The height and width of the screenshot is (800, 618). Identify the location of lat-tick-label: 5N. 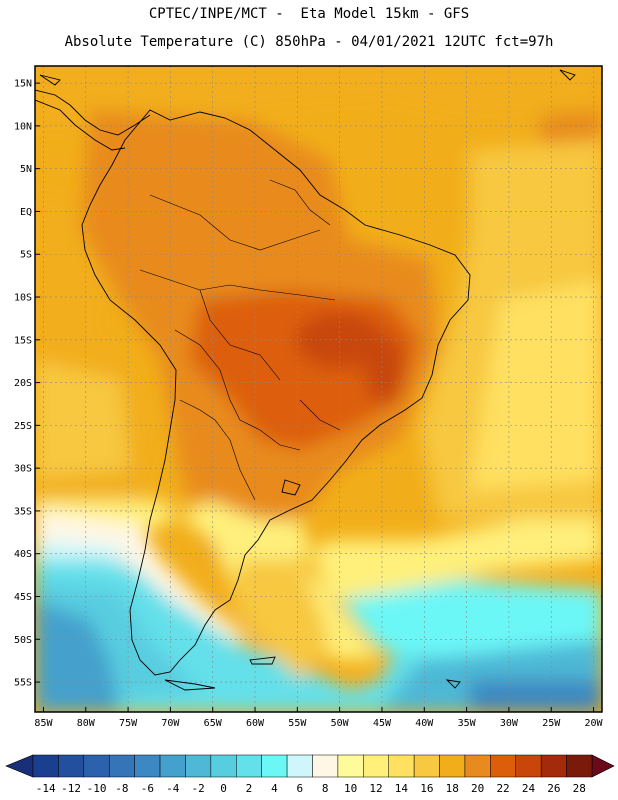
(26, 169).